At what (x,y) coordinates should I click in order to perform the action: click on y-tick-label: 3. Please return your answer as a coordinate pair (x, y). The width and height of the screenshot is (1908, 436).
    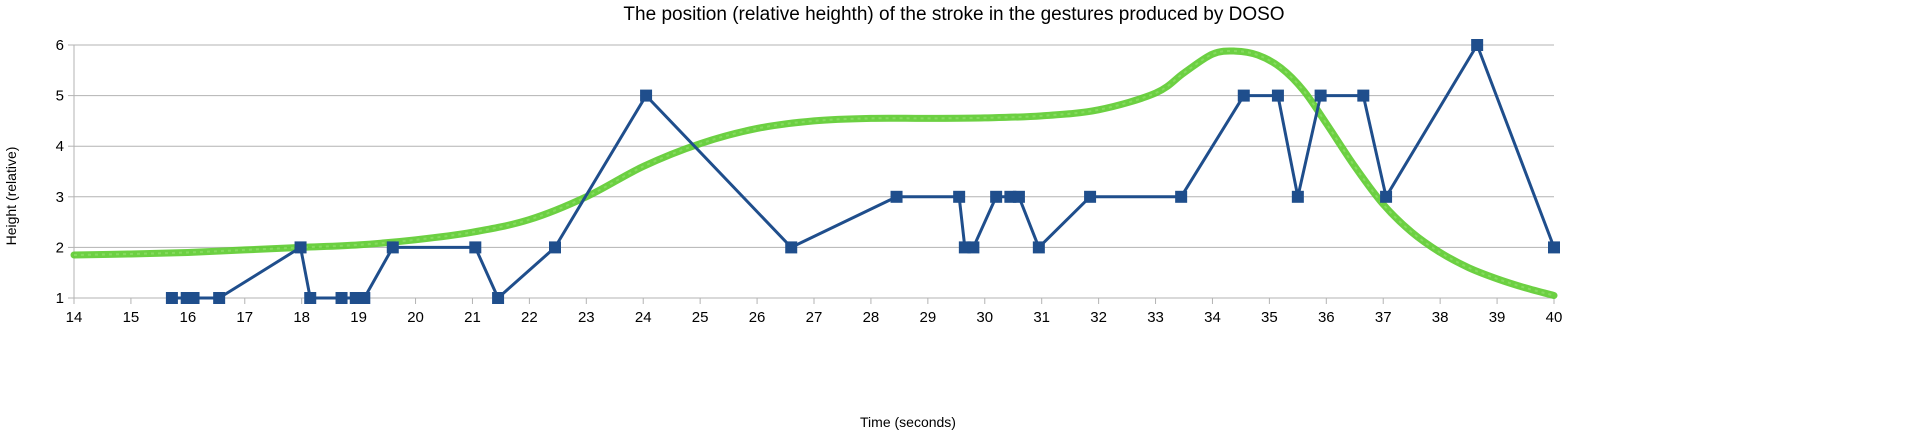
    Looking at the image, I should click on (60, 197).